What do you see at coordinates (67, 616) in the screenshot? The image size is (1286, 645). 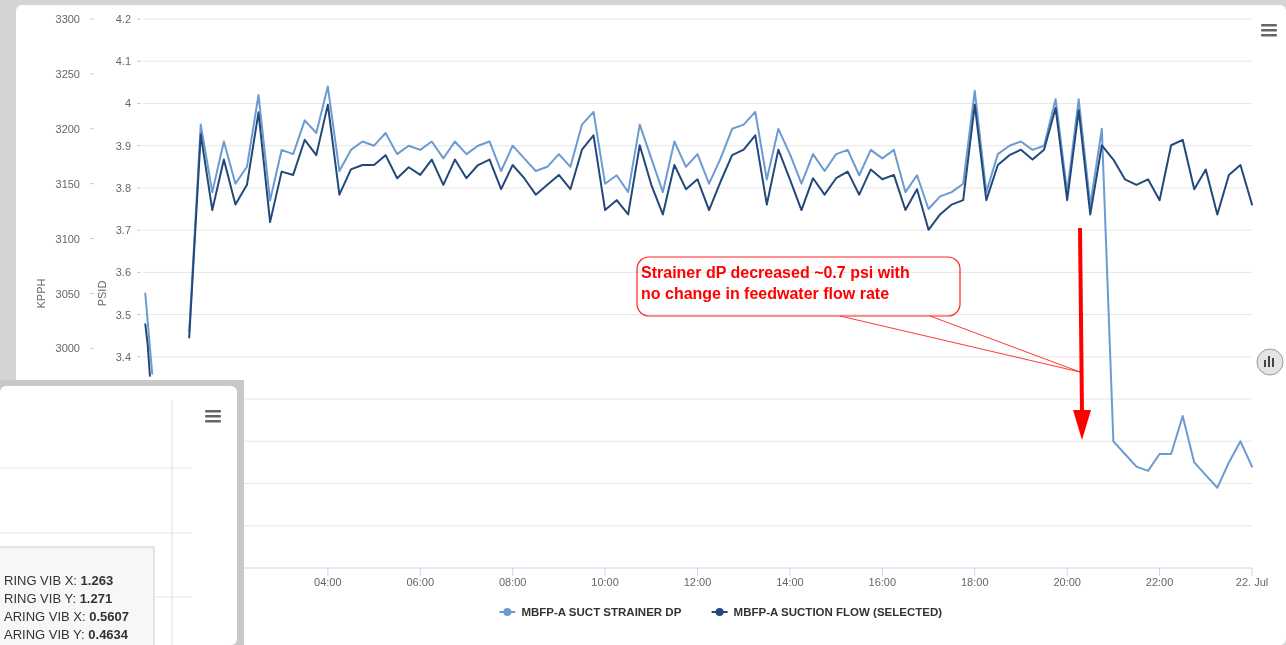 I see `text: ARING VIB X: 0.5607` at bounding box center [67, 616].